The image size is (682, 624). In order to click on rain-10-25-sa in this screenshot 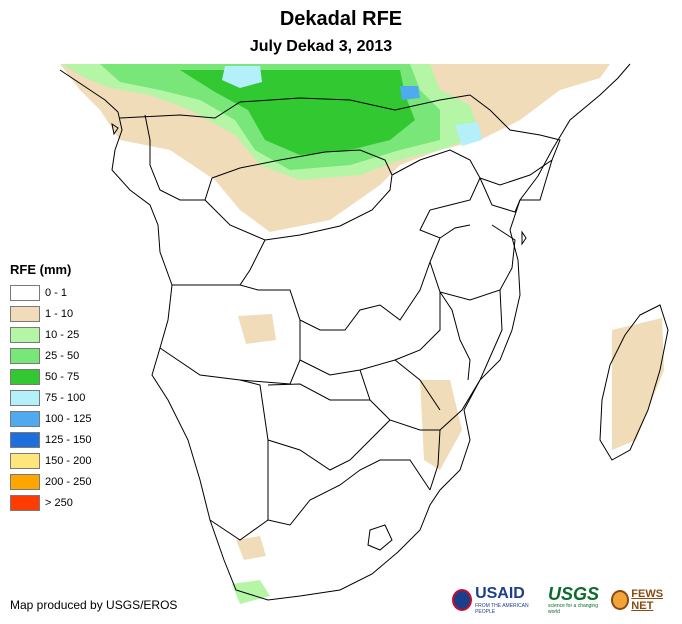, I will do `click(251, 592)`.